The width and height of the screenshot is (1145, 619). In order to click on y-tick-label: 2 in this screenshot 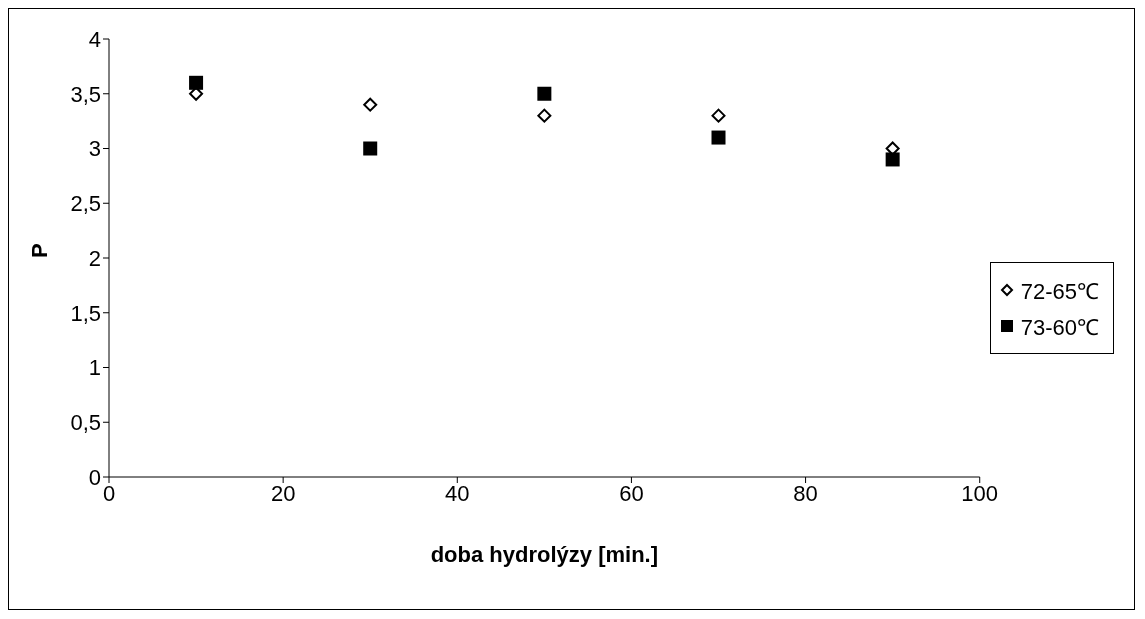, I will do `click(94, 258)`.